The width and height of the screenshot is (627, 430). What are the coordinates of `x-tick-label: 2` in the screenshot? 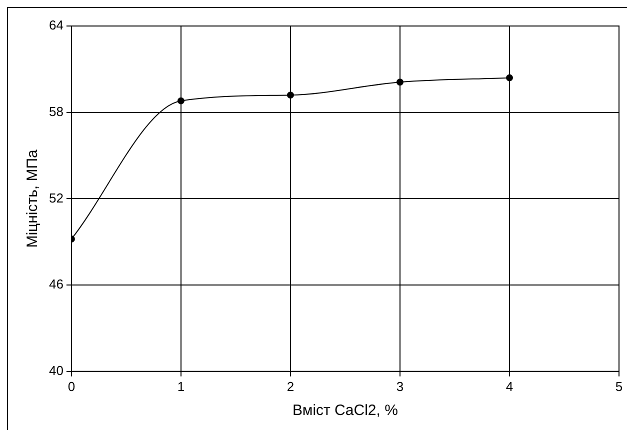 It's located at (290, 386).